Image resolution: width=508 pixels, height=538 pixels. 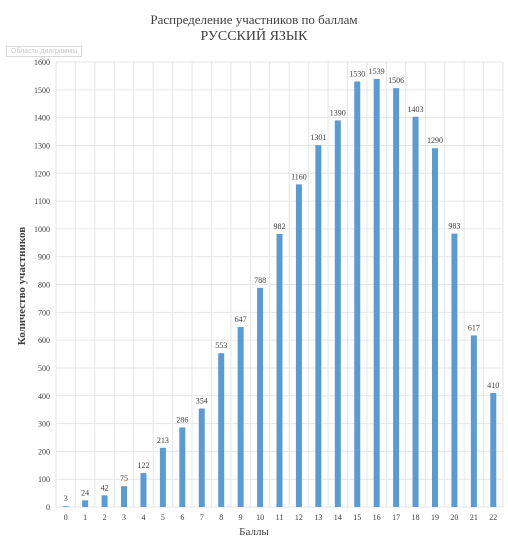 I want to click on x-tick-label: 20, so click(x=454, y=517).